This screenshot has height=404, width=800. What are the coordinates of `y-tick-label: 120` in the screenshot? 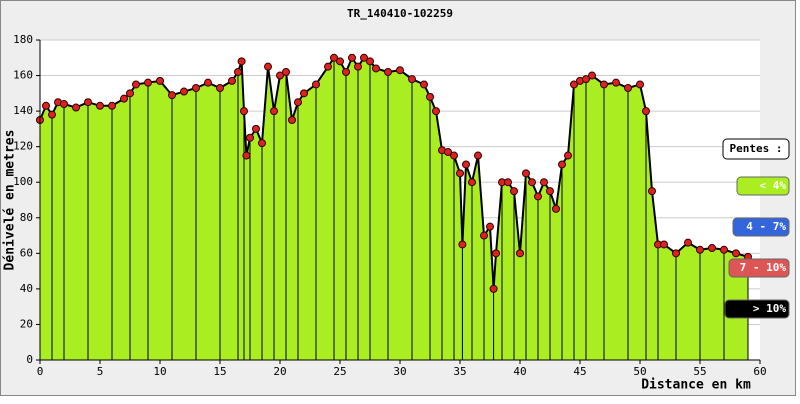 It's located at (23, 146).